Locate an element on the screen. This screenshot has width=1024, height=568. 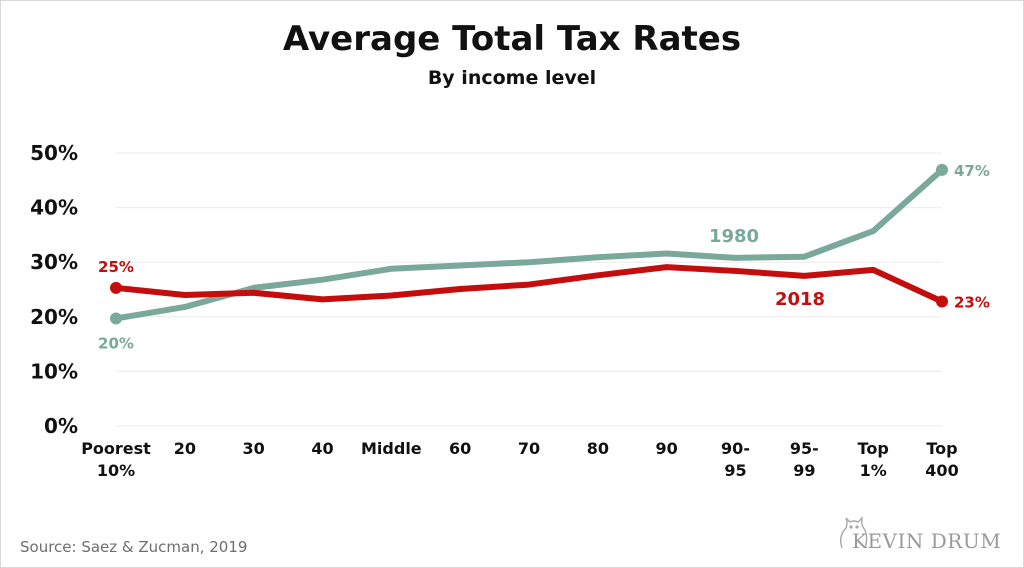
cat-icon is located at coordinates (853, 532).